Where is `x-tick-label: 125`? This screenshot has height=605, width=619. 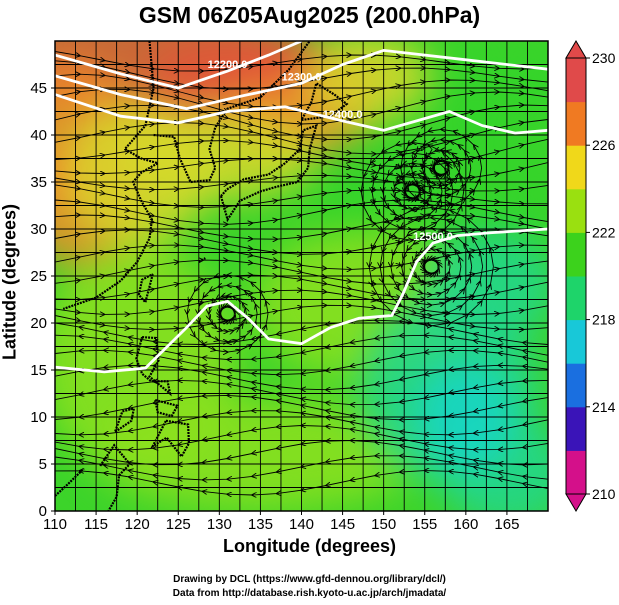
x-tick-label: 125 is located at coordinates (178, 524).